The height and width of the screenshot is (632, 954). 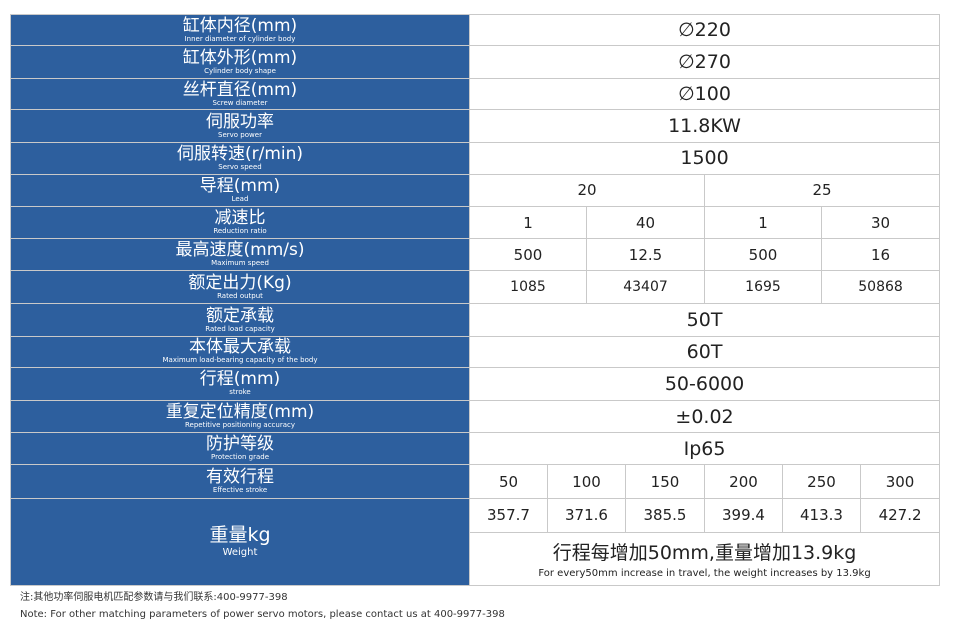 I want to click on label-cell: 减速比 Reduction ratio, so click(x=240, y=222).